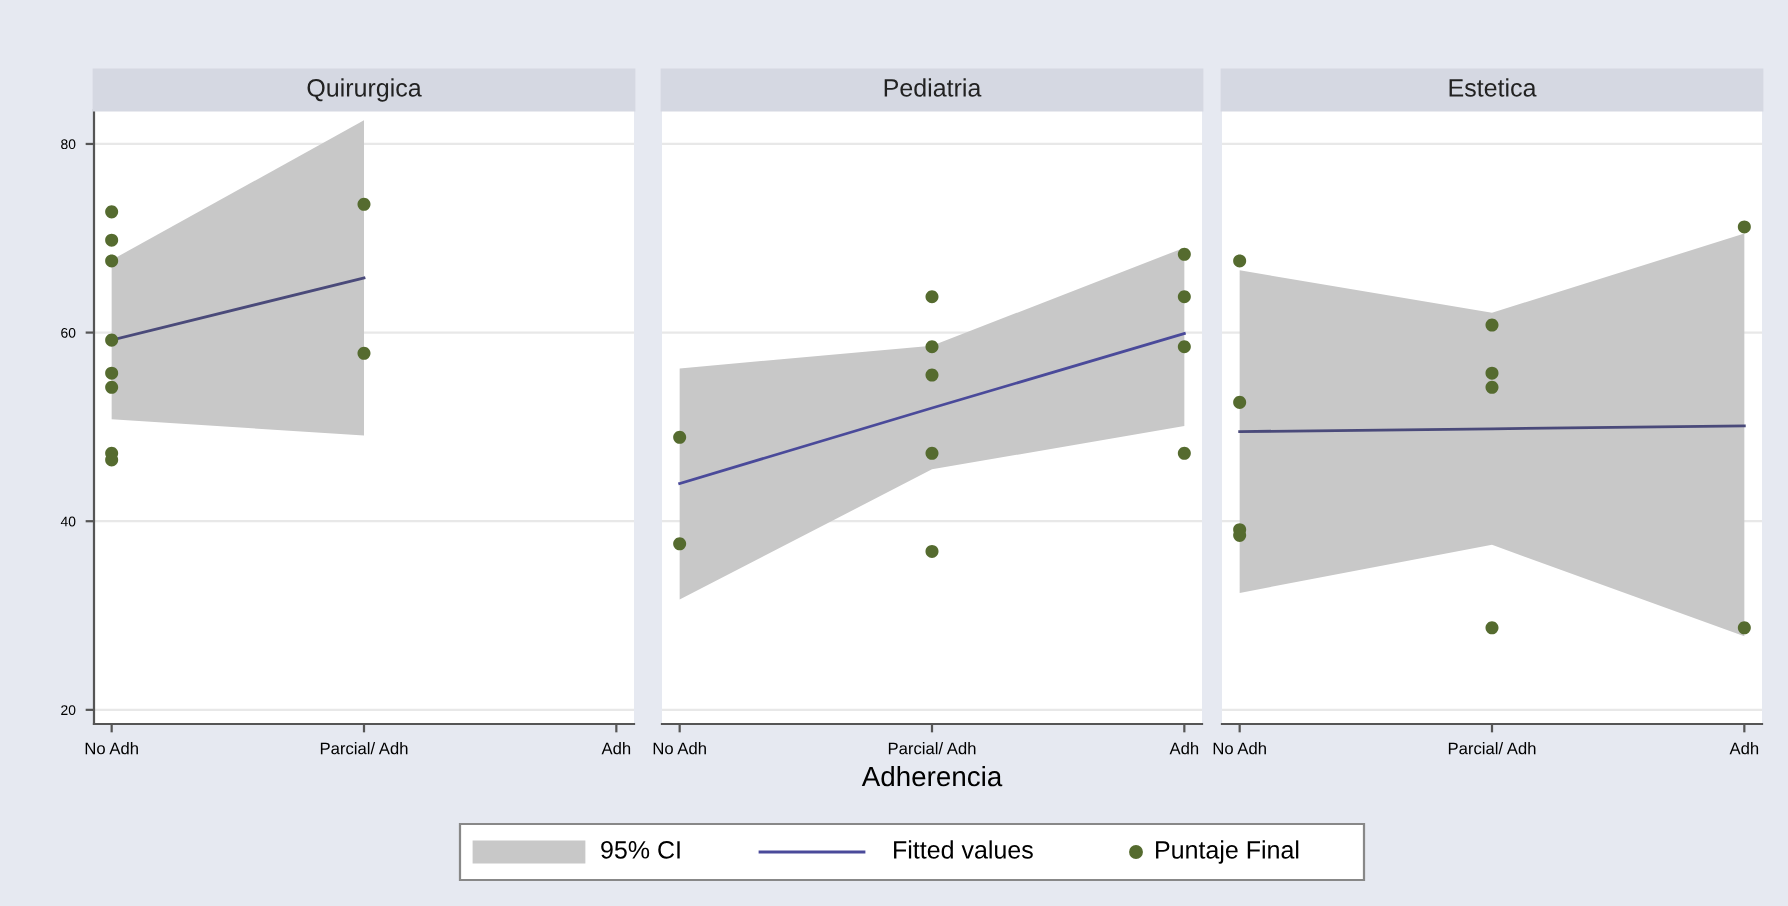  What do you see at coordinates (364, 90) in the screenshot?
I see `chart-title: Quirurgica` at bounding box center [364, 90].